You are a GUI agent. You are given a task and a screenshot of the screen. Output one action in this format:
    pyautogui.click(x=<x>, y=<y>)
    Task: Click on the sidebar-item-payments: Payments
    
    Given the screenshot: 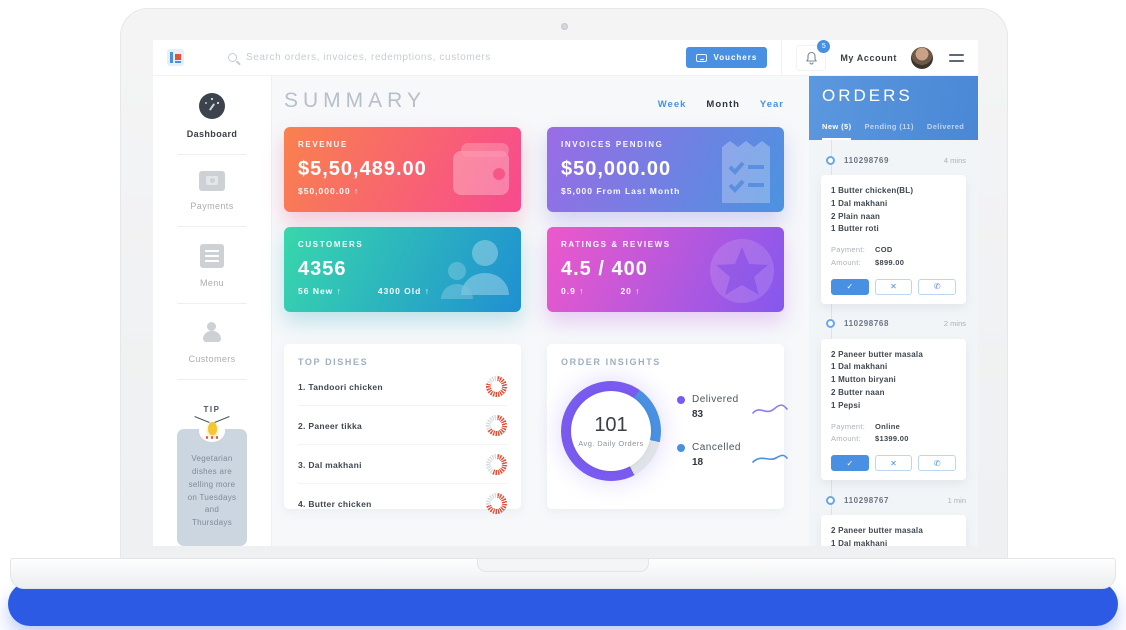 What is the action you would take?
    pyautogui.click(x=212, y=190)
    